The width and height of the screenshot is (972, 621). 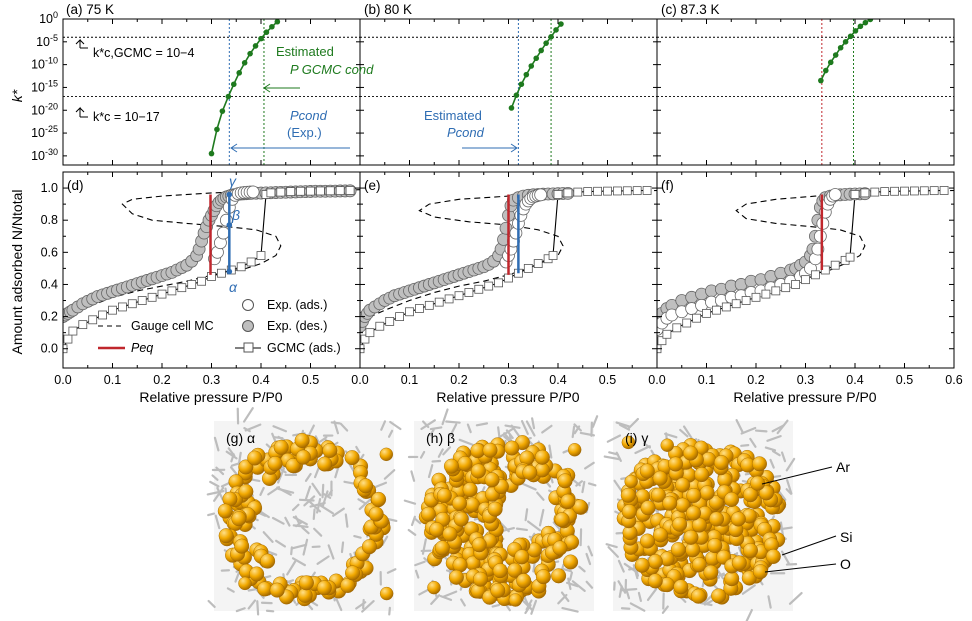 What do you see at coordinates (846, 537) in the screenshot?
I see `label-si: Si` at bounding box center [846, 537].